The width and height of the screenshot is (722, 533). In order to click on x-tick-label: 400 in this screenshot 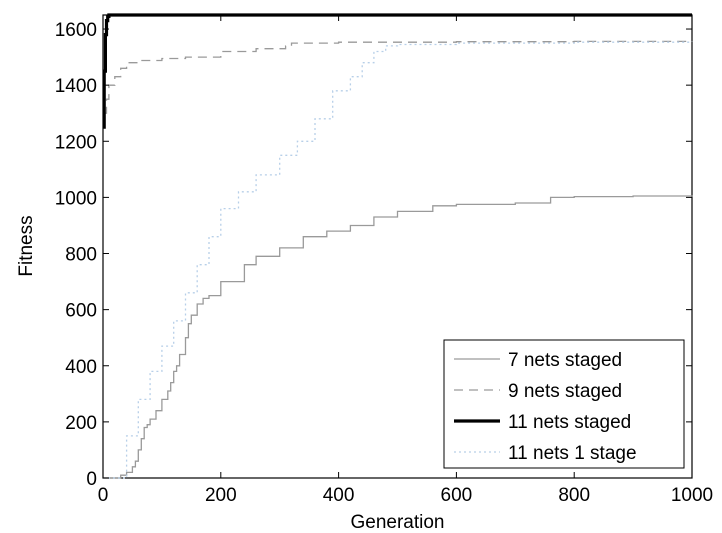, I will do `click(339, 495)`.